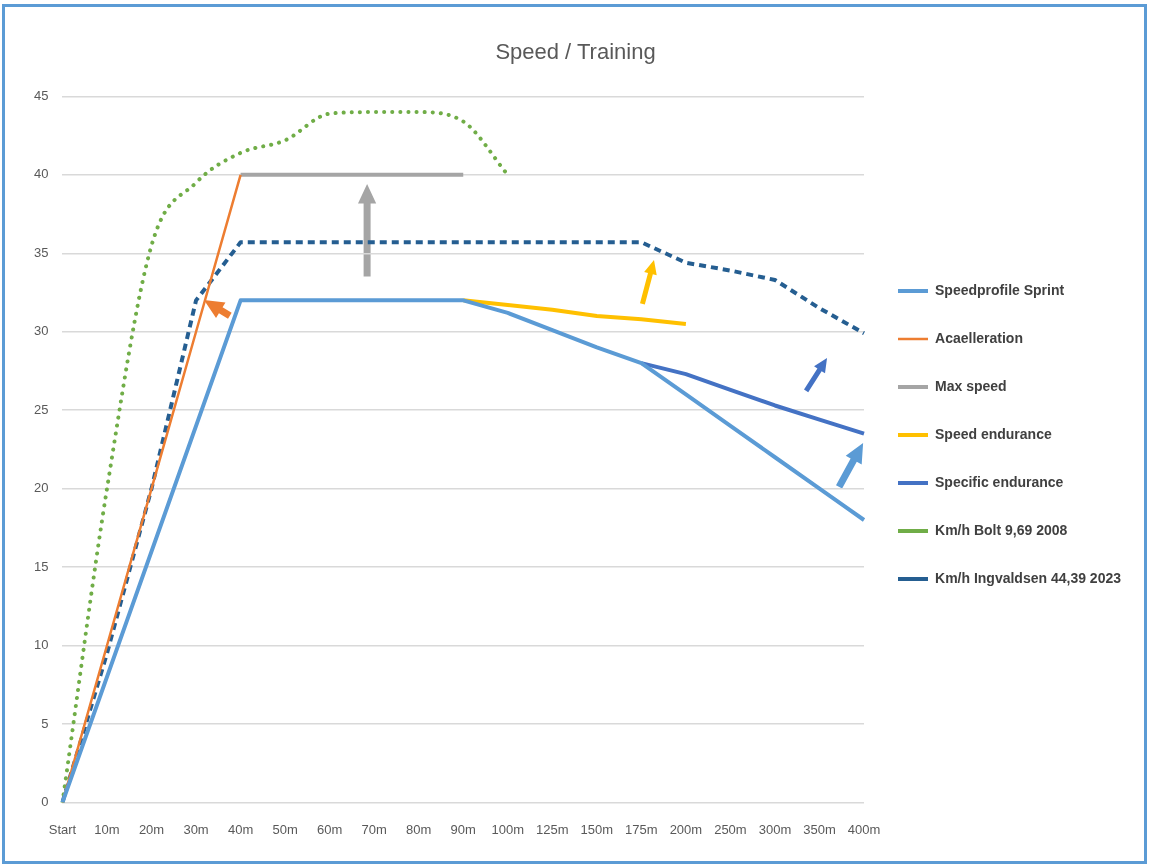  I want to click on legend-label: Specific endurance, so click(999, 481).